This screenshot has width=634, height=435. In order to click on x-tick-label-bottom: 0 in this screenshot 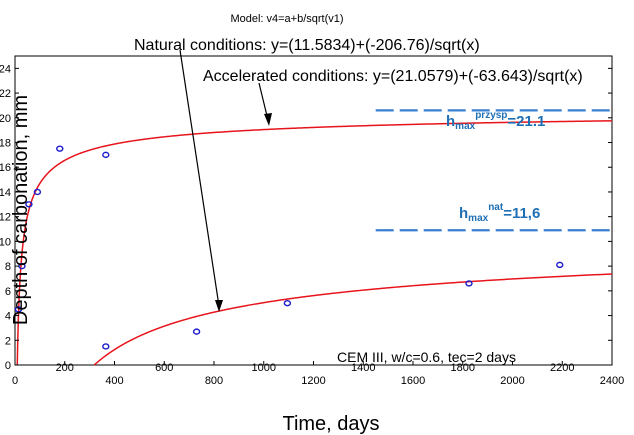, I will do `click(15, 381)`.